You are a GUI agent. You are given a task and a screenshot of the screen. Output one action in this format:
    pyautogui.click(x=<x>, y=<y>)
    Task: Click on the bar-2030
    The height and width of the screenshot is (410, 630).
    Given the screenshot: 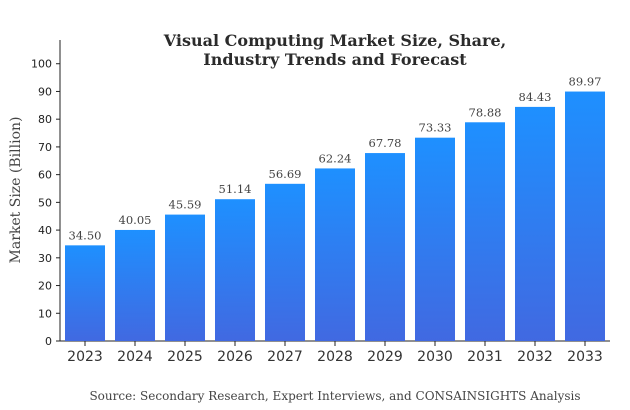 What is the action you would take?
    pyautogui.click(x=435, y=239)
    